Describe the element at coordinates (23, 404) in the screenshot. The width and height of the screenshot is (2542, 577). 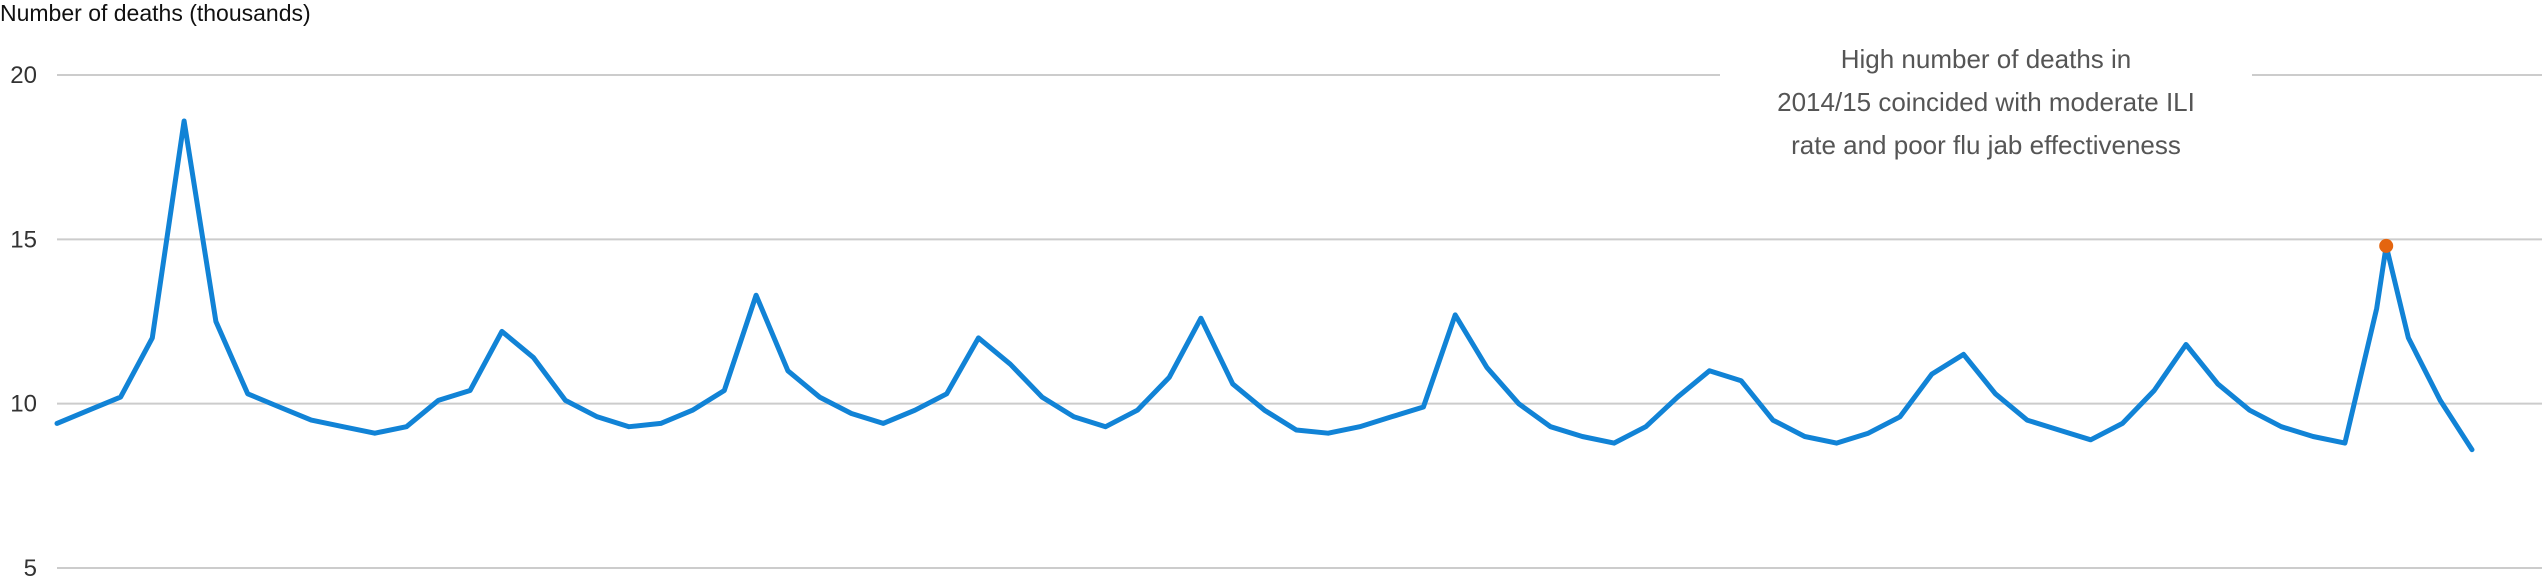
I see `y-tick-label: 10` at that location.